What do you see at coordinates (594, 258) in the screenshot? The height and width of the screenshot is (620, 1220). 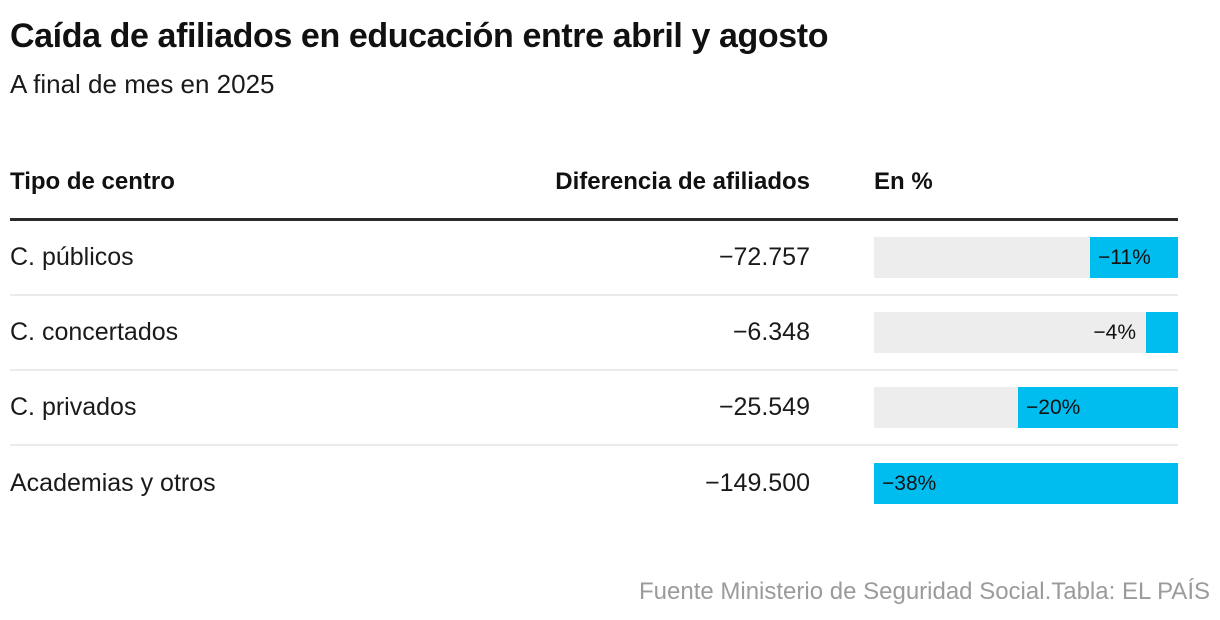 I see `table-row: C. públicos −72.757 −11%` at bounding box center [594, 258].